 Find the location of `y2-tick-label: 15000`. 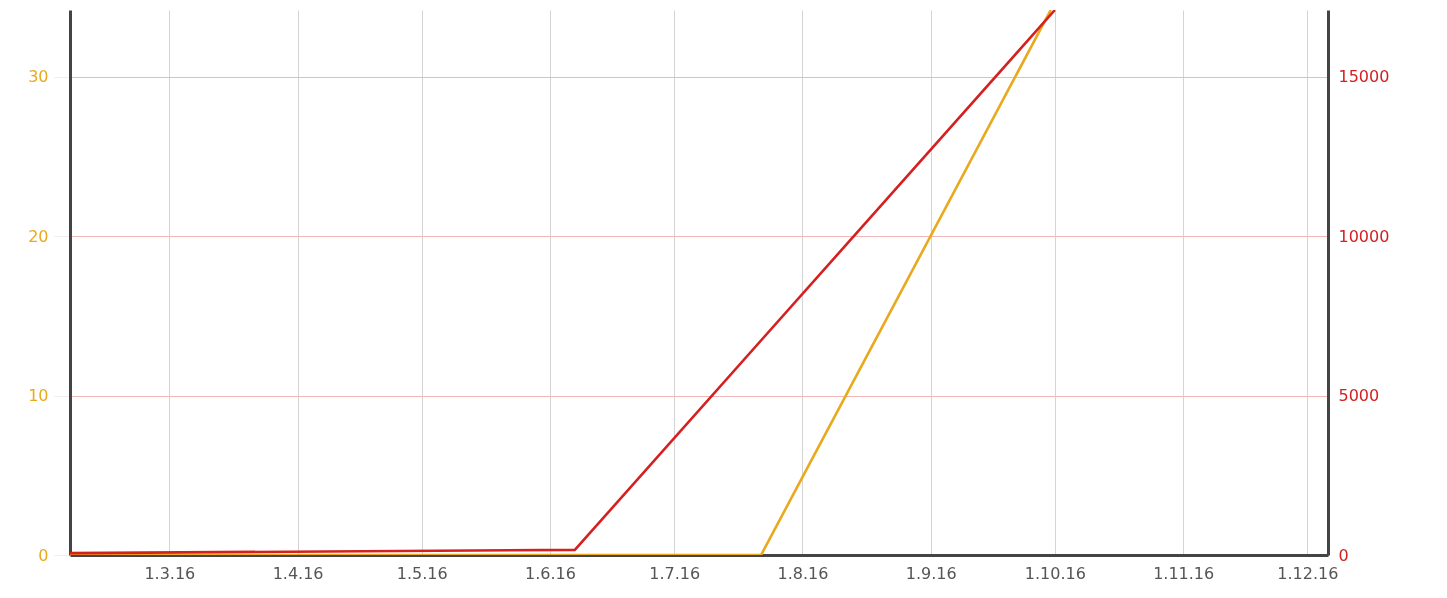

y2-tick-label: 15000 is located at coordinates (1364, 77).